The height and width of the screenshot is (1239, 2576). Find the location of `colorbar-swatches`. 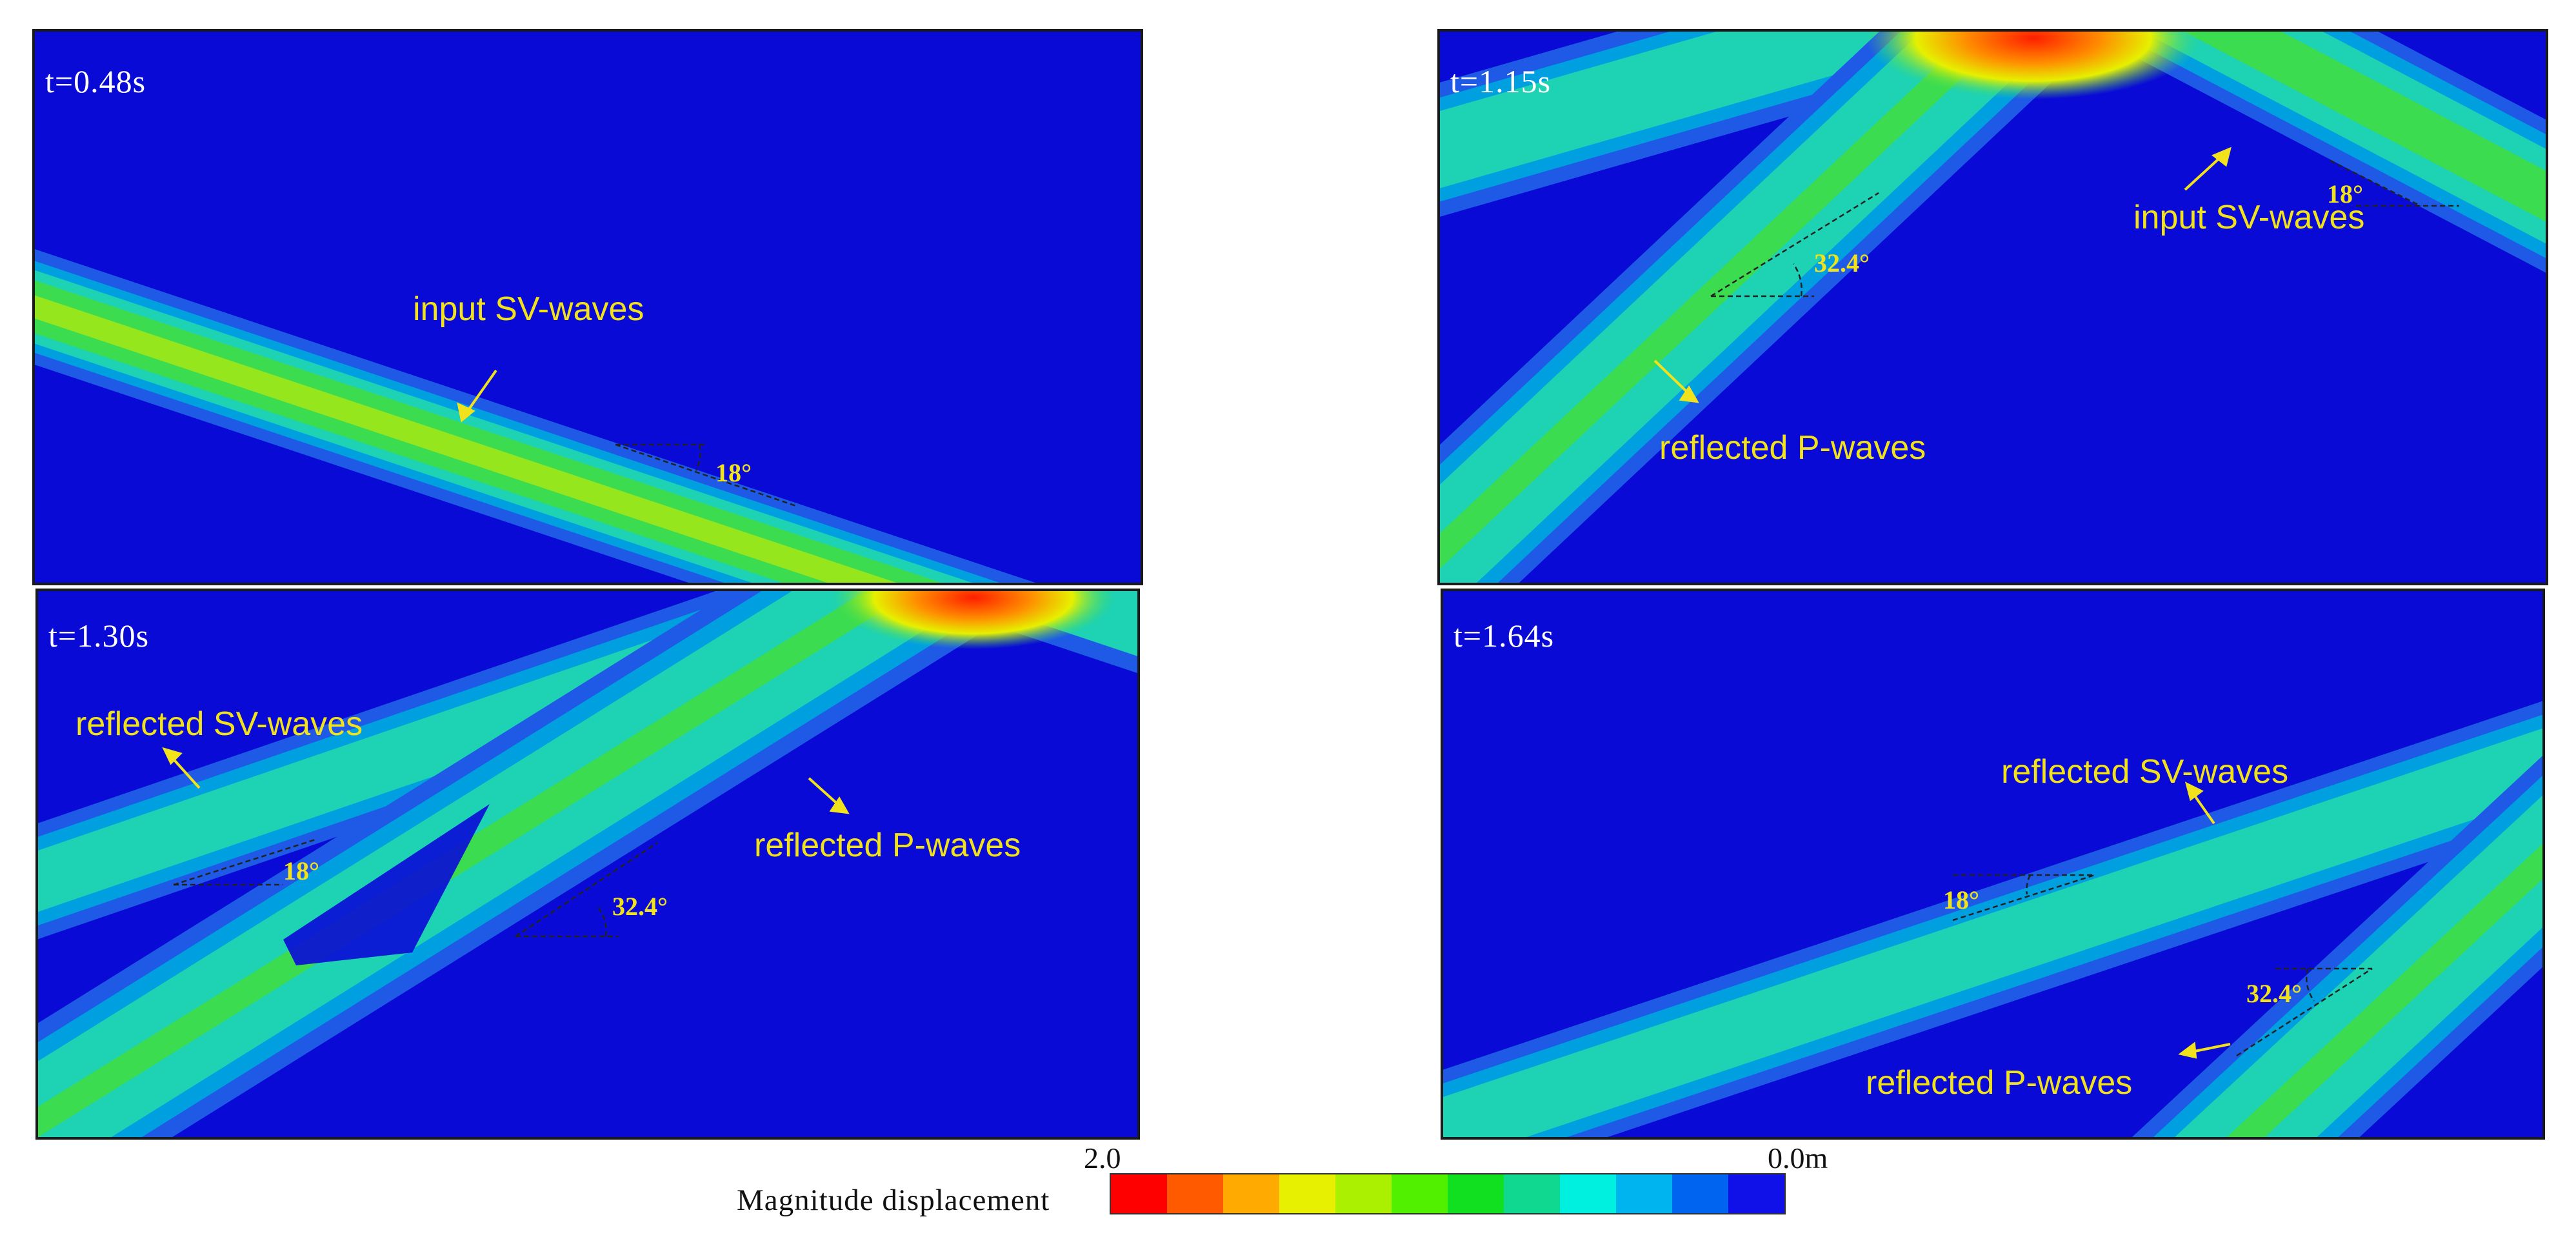

colorbar-swatches is located at coordinates (1448, 1193).